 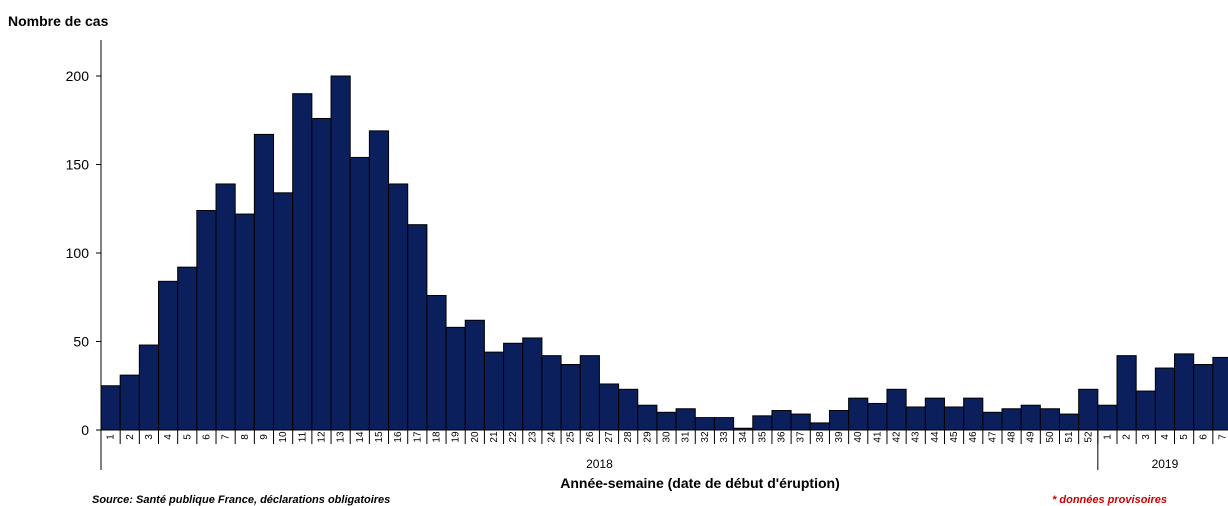 I want to click on week-tick-label: 42, so click(x=897, y=437).